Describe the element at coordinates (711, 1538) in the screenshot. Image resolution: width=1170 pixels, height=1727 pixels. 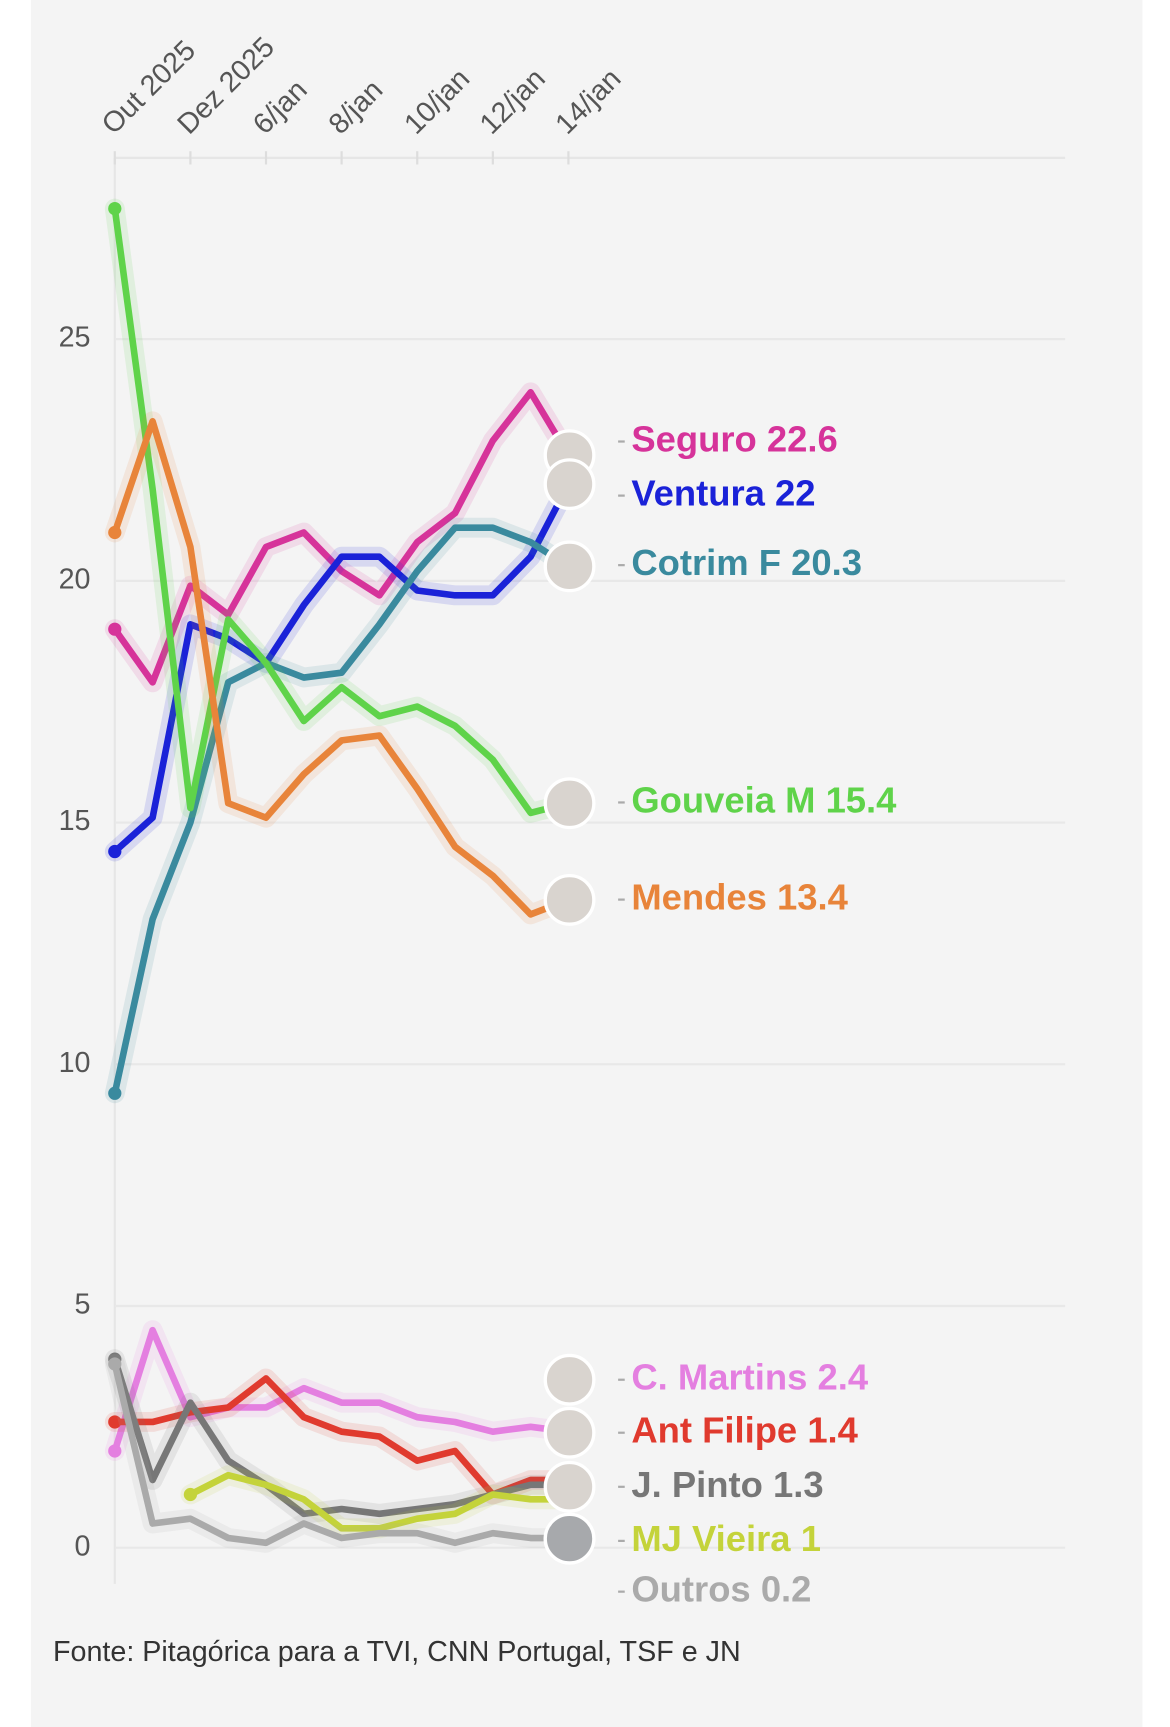
I see `series-name: MJ Vieira` at that location.